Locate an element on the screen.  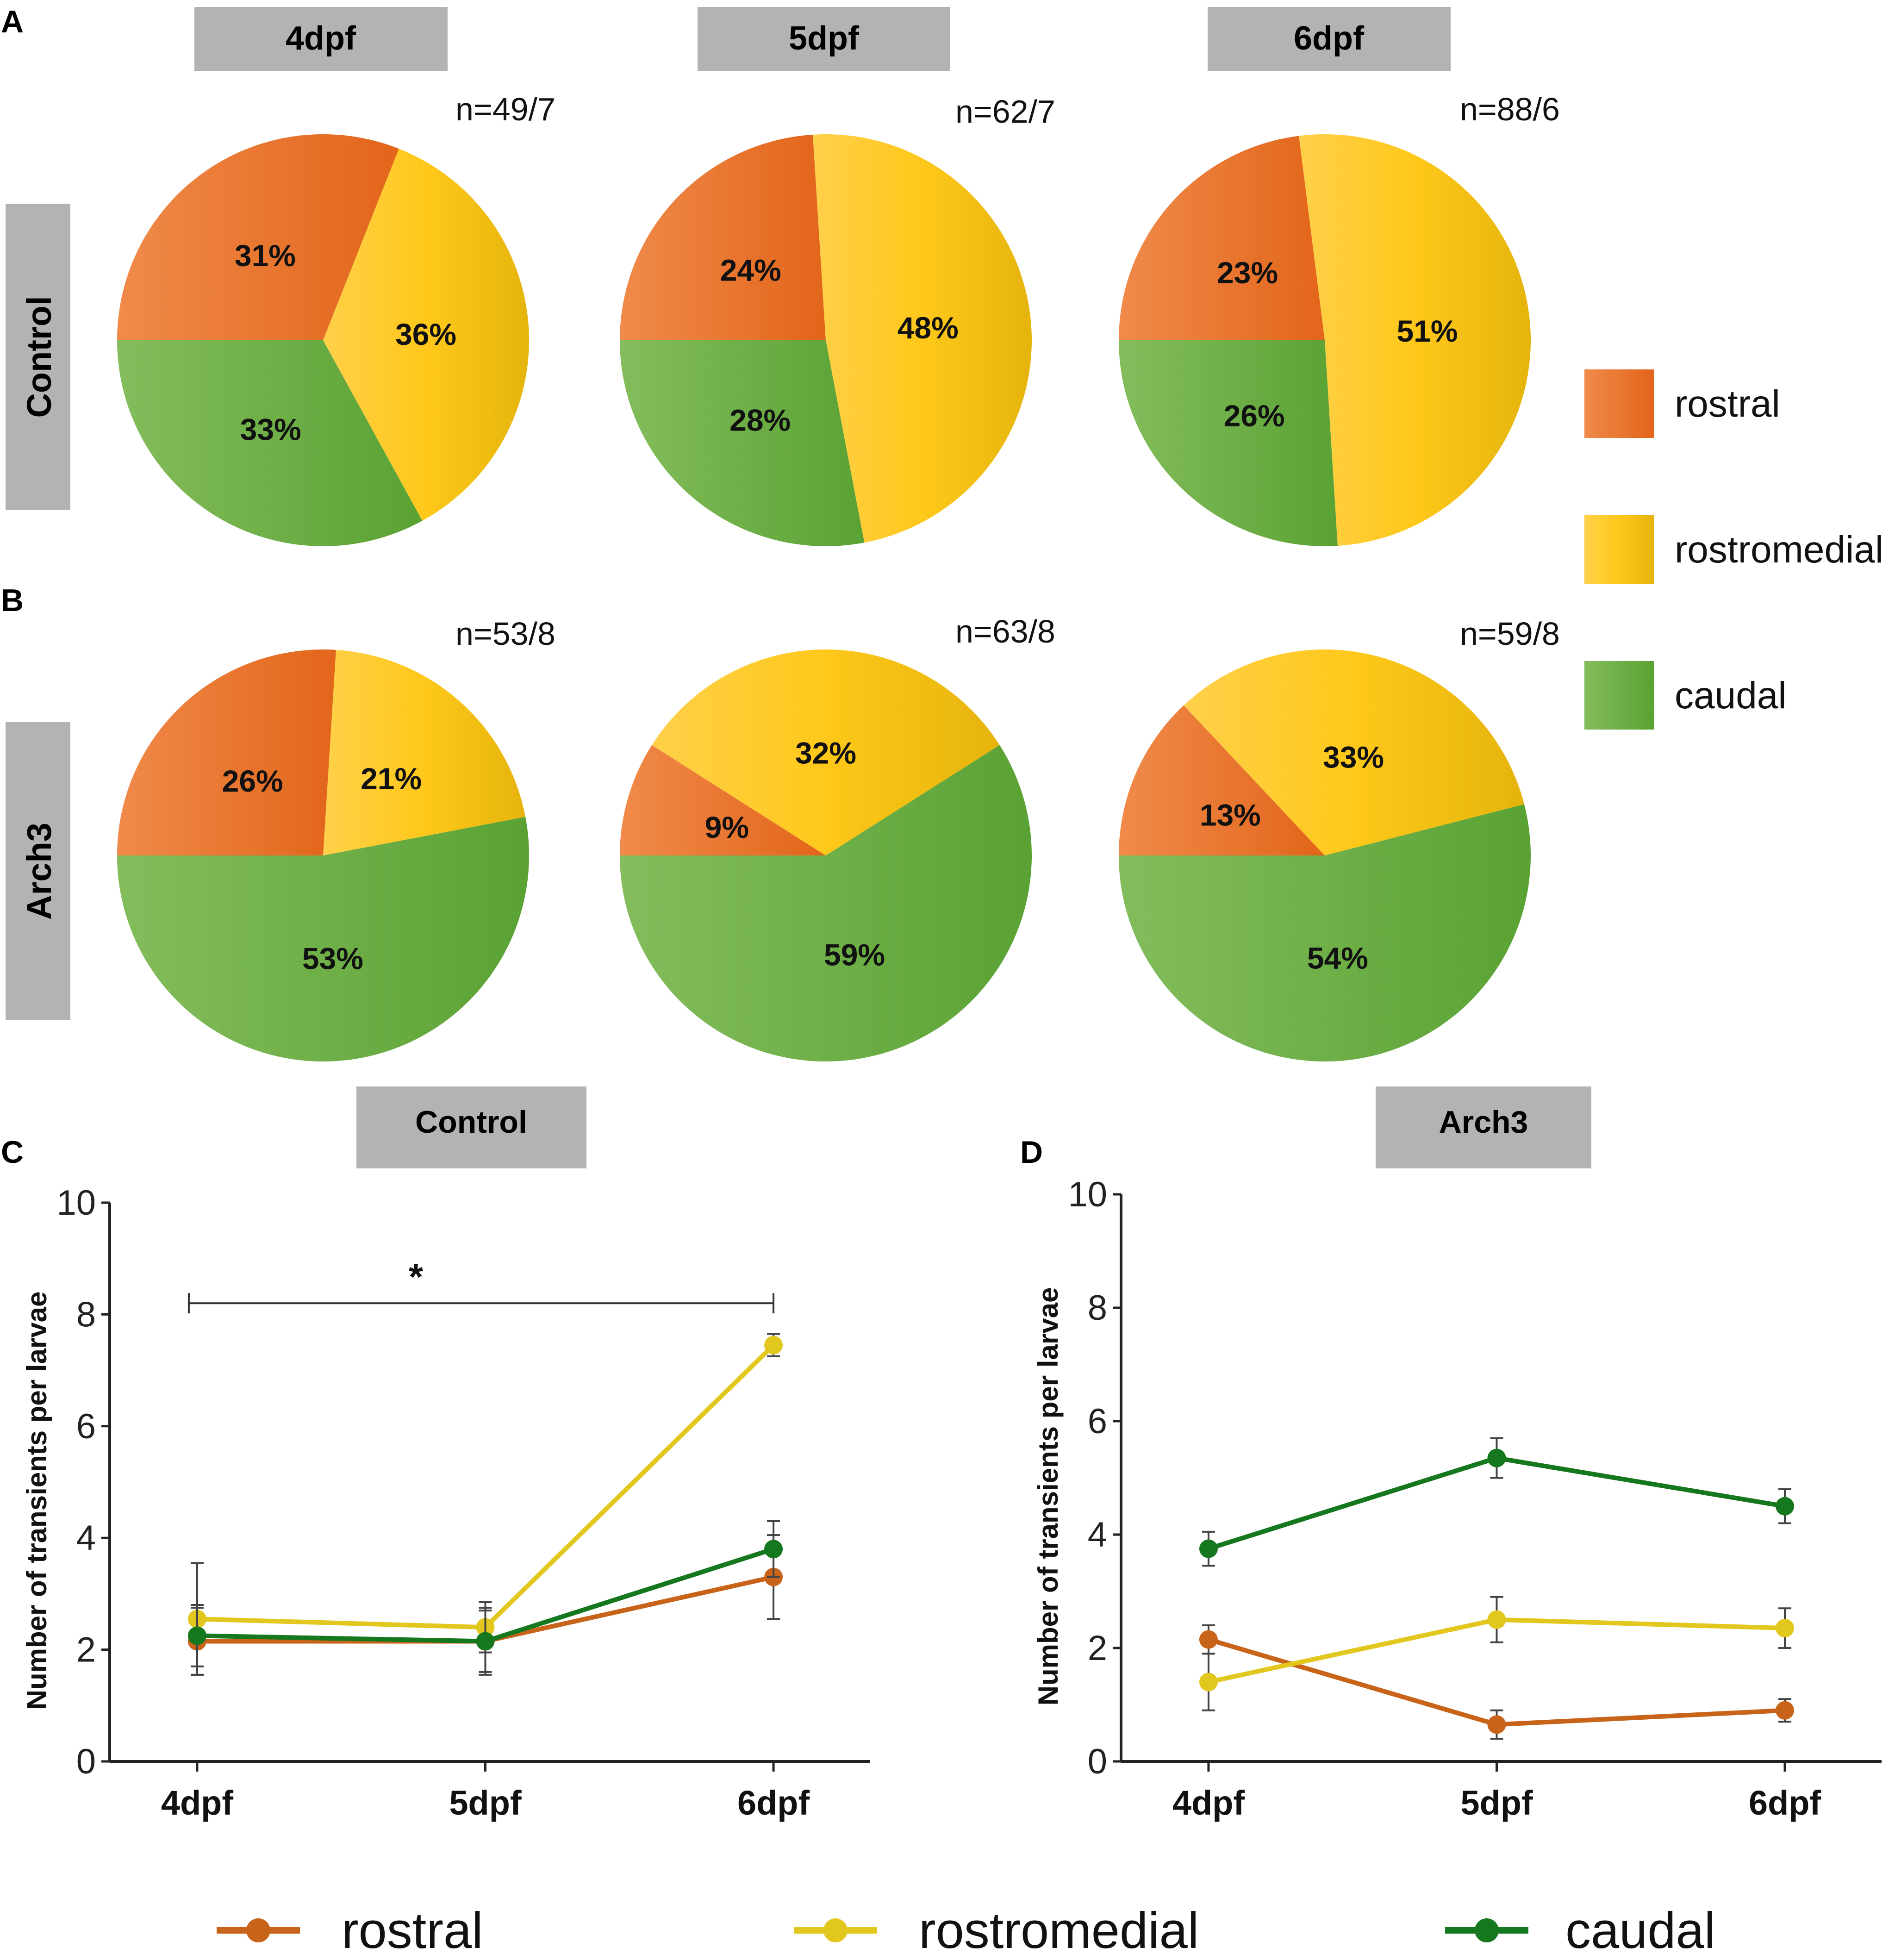
pie-value-label-rostromedial: 36% is located at coordinates (425, 334).